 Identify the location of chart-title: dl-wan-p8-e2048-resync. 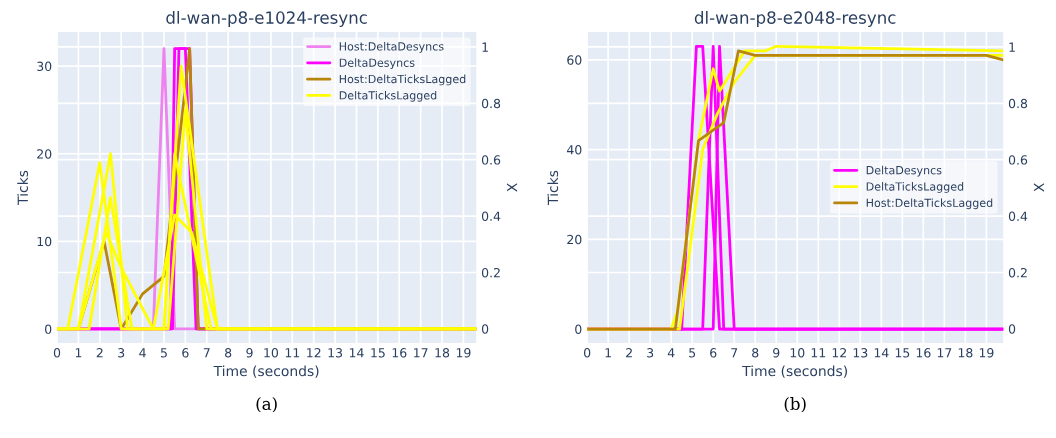
(795, 19).